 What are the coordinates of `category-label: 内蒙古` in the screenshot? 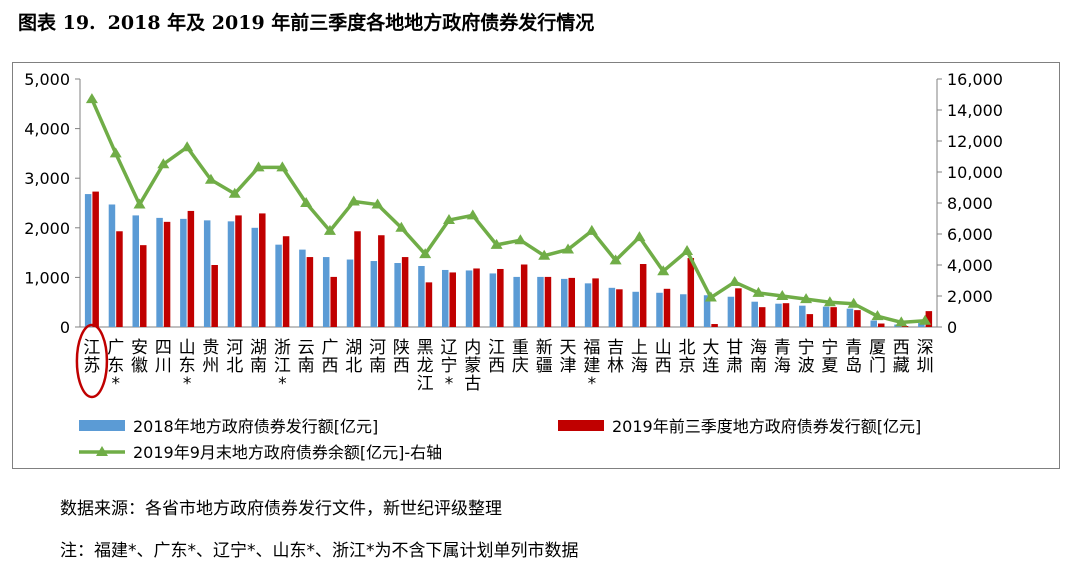 It's located at (472, 366).